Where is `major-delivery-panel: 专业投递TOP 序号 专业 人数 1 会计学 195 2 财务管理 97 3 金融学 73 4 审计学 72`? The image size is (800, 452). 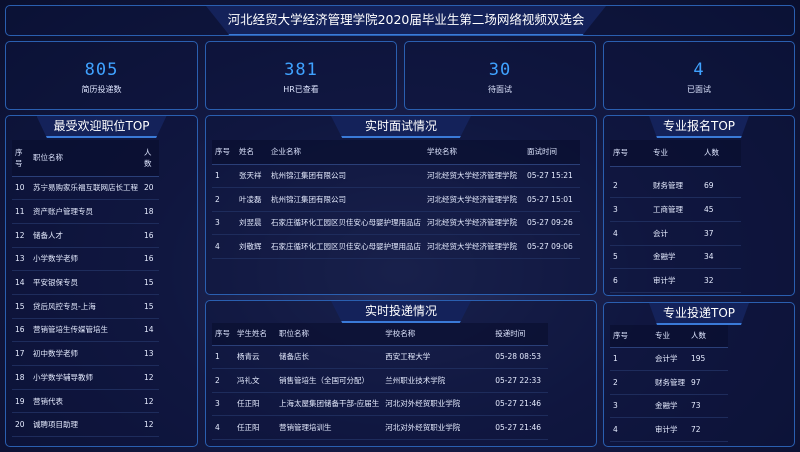 major-delivery-panel: 专业投递TOP 序号 专业 人数 1 会计学 195 2 财务管理 97 3 金融学 73 4 审计学 72 is located at coordinates (699, 374).